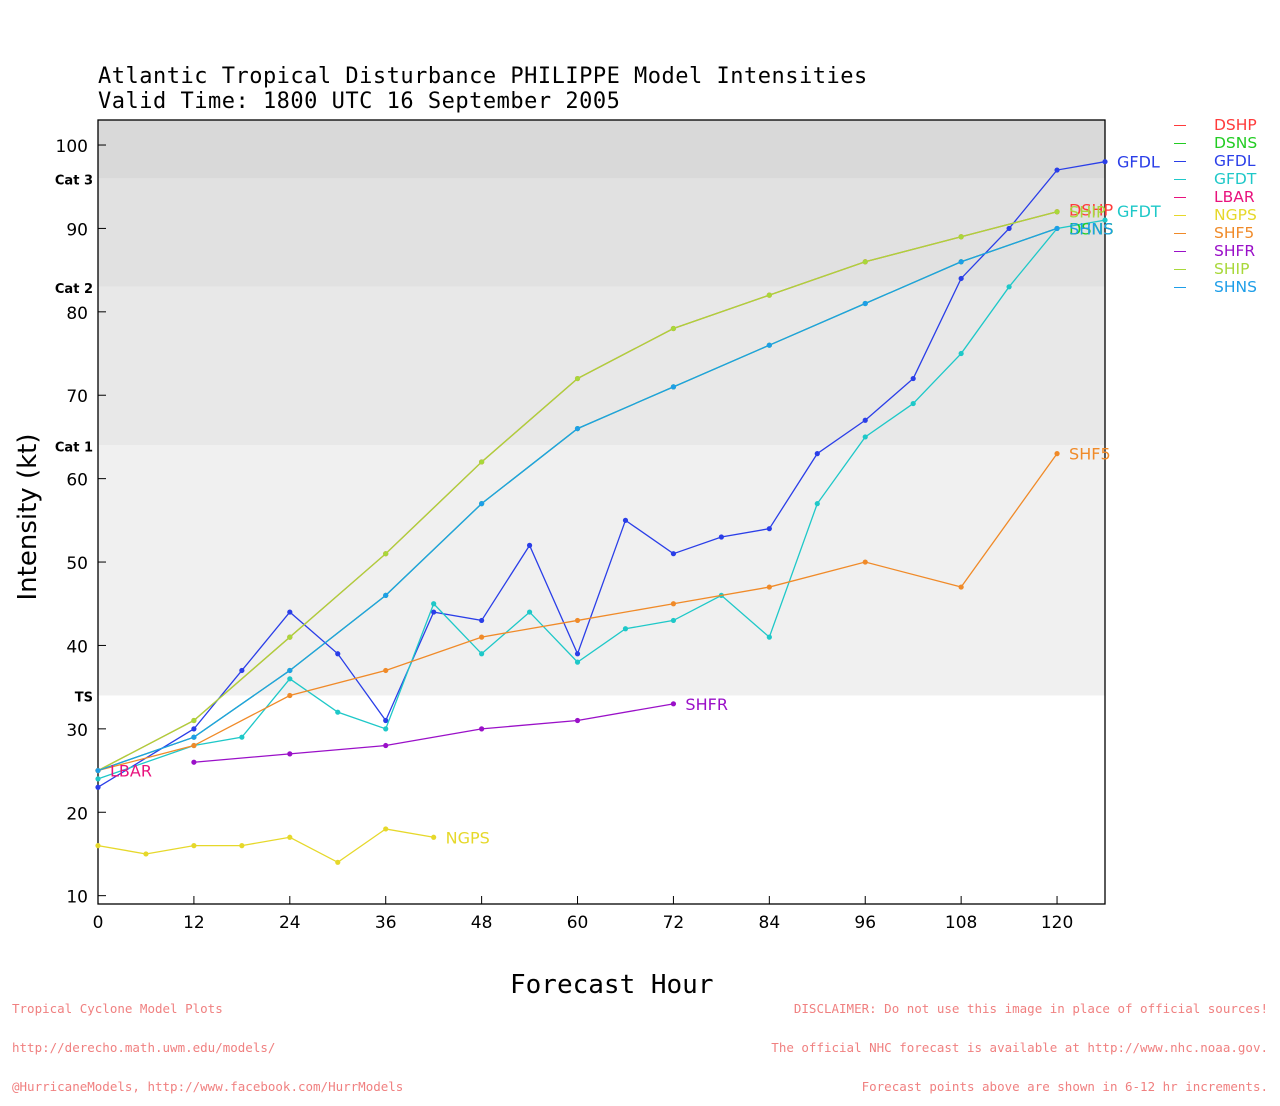 This screenshot has width=1280, height=1106. I want to click on legend-entry-shf5: SHF5, so click(1213, 233).